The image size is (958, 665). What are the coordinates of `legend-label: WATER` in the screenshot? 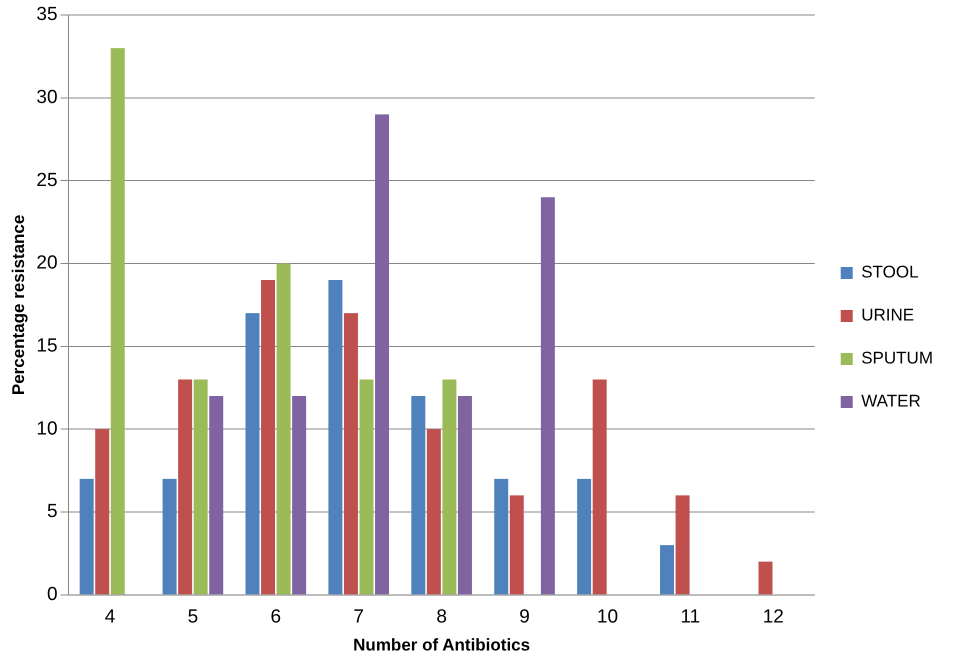 It's located at (891, 401).